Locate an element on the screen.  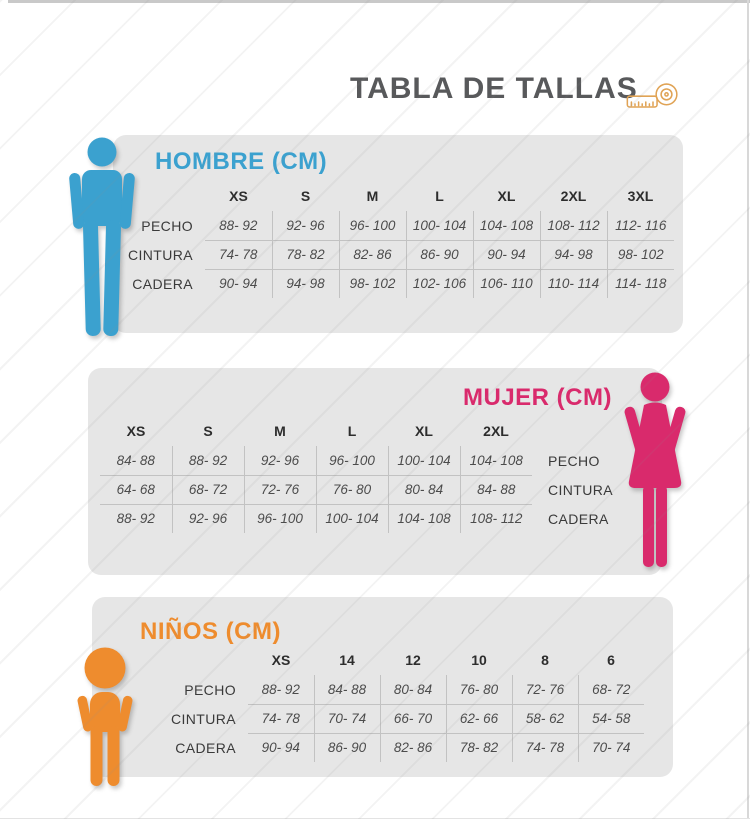
size-value-cell: 106- 110 is located at coordinates (506, 283).